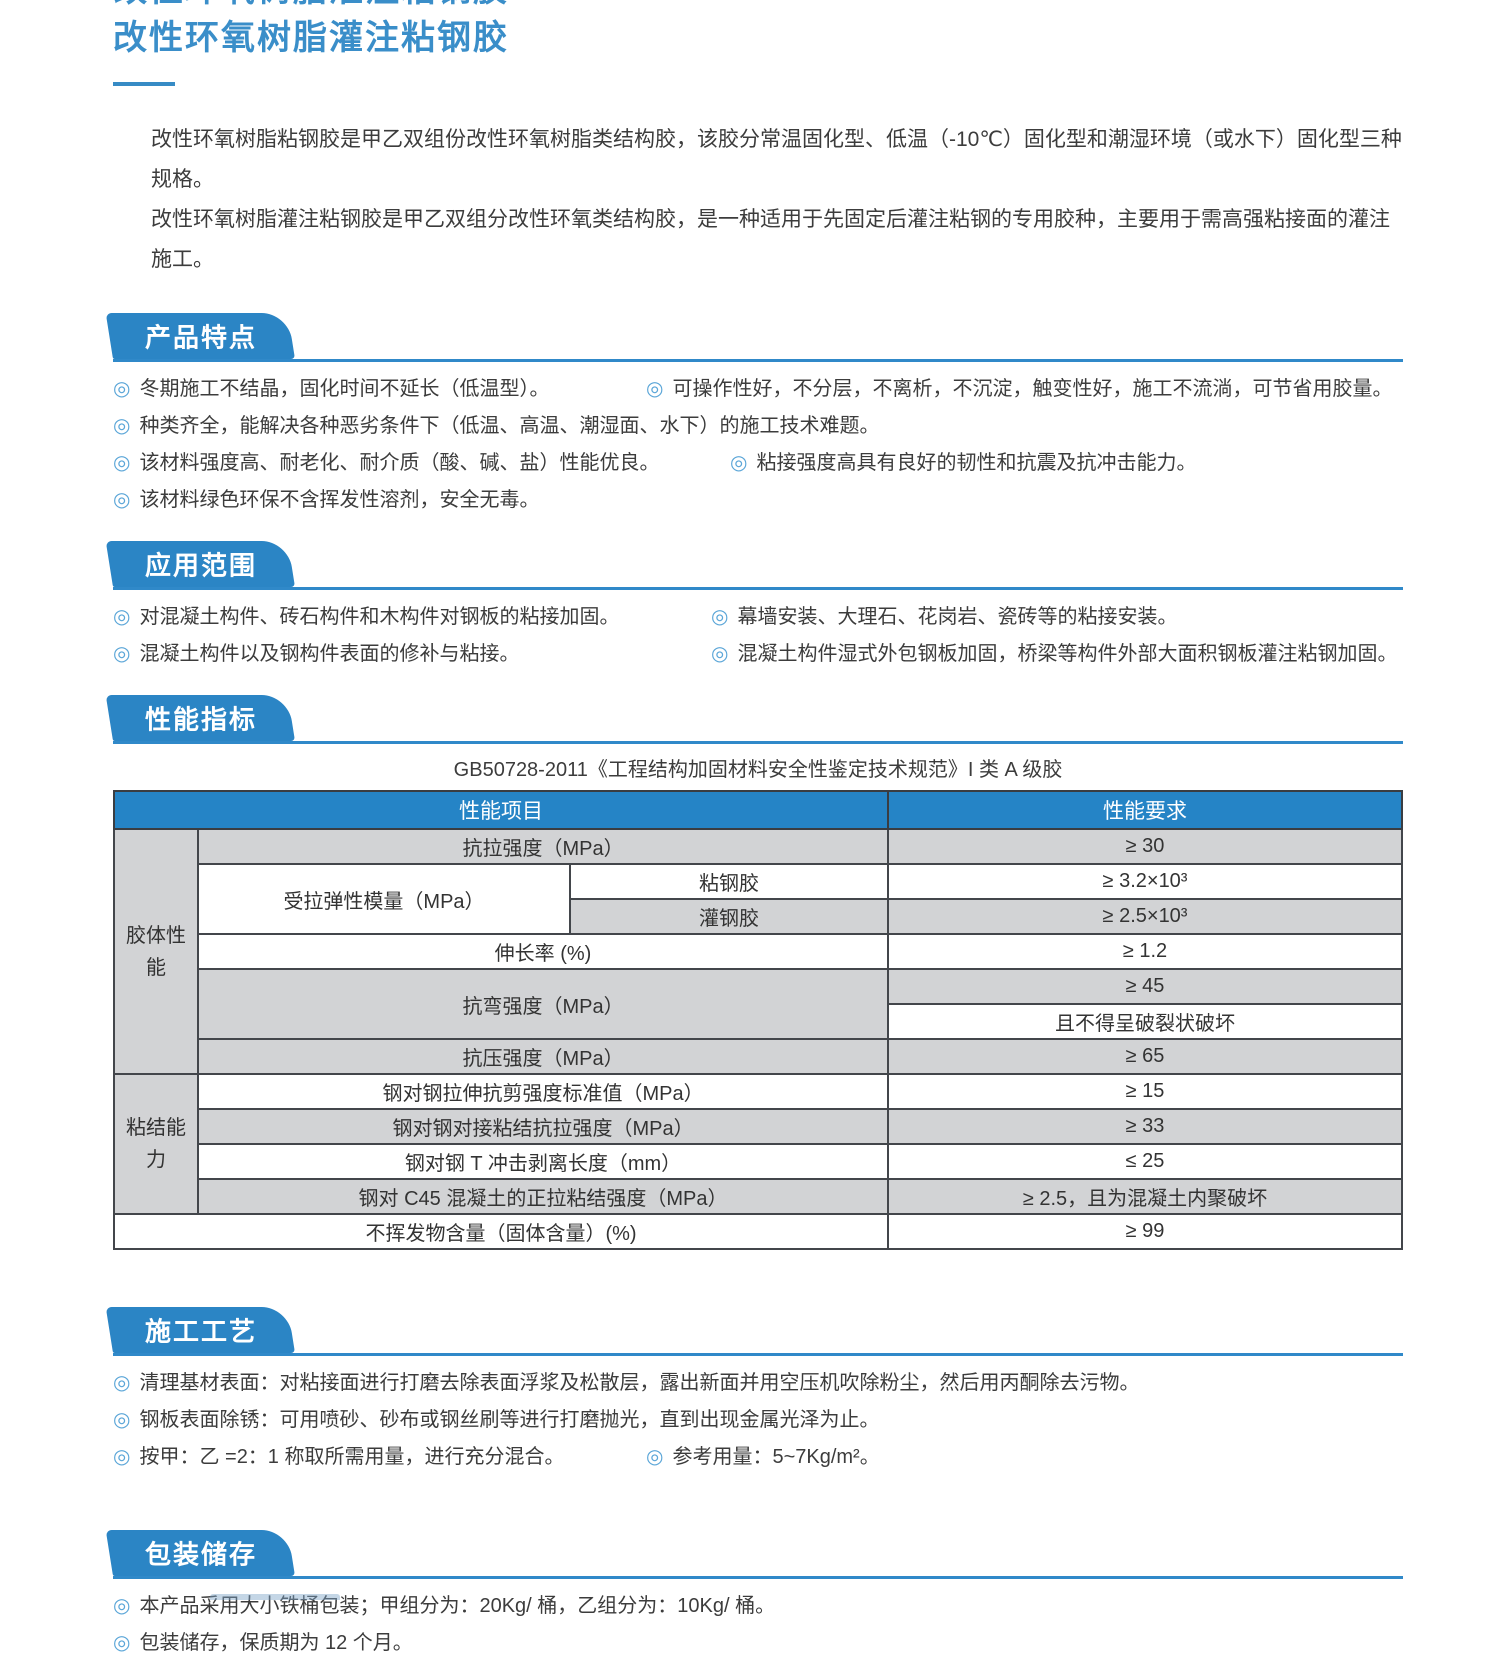  I want to click on table-row: 抗弯强度（MPa） ≥ 45, so click(758, 1004).